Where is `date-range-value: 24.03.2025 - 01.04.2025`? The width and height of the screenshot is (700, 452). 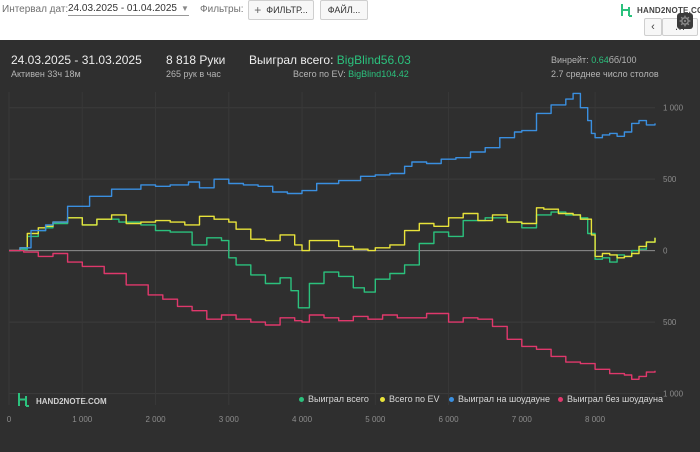 date-range-value: 24.03.2025 - 01.04.2025 is located at coordinates (122, 8).